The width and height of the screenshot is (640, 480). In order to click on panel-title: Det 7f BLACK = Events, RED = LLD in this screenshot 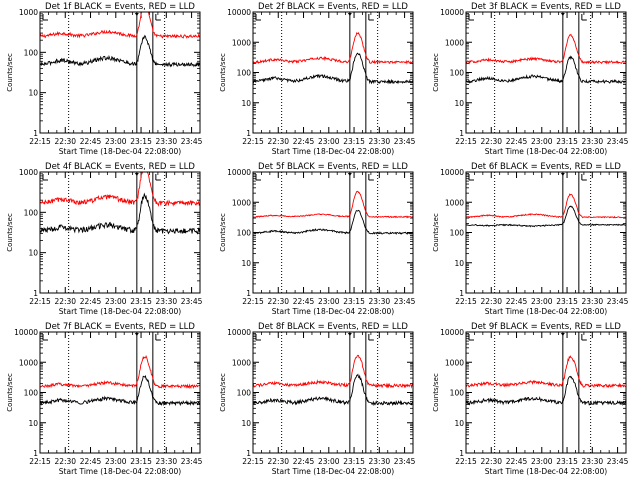, I will do `click(120, 327)`.